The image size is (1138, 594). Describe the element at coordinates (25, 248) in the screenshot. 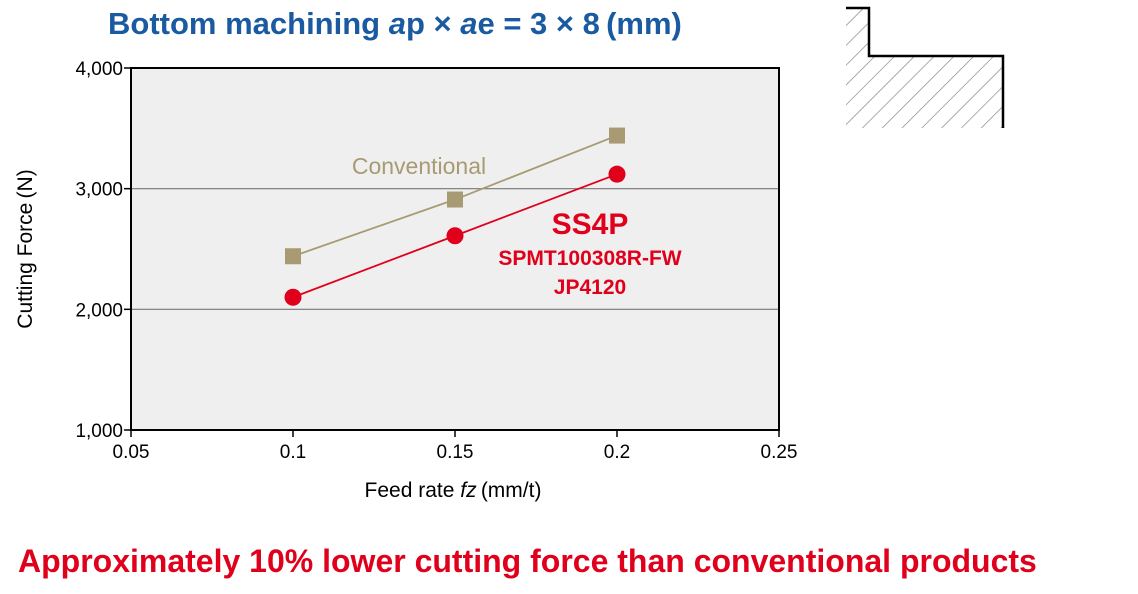

I see `y-axis-label: Cutting Force (N)` at that location.